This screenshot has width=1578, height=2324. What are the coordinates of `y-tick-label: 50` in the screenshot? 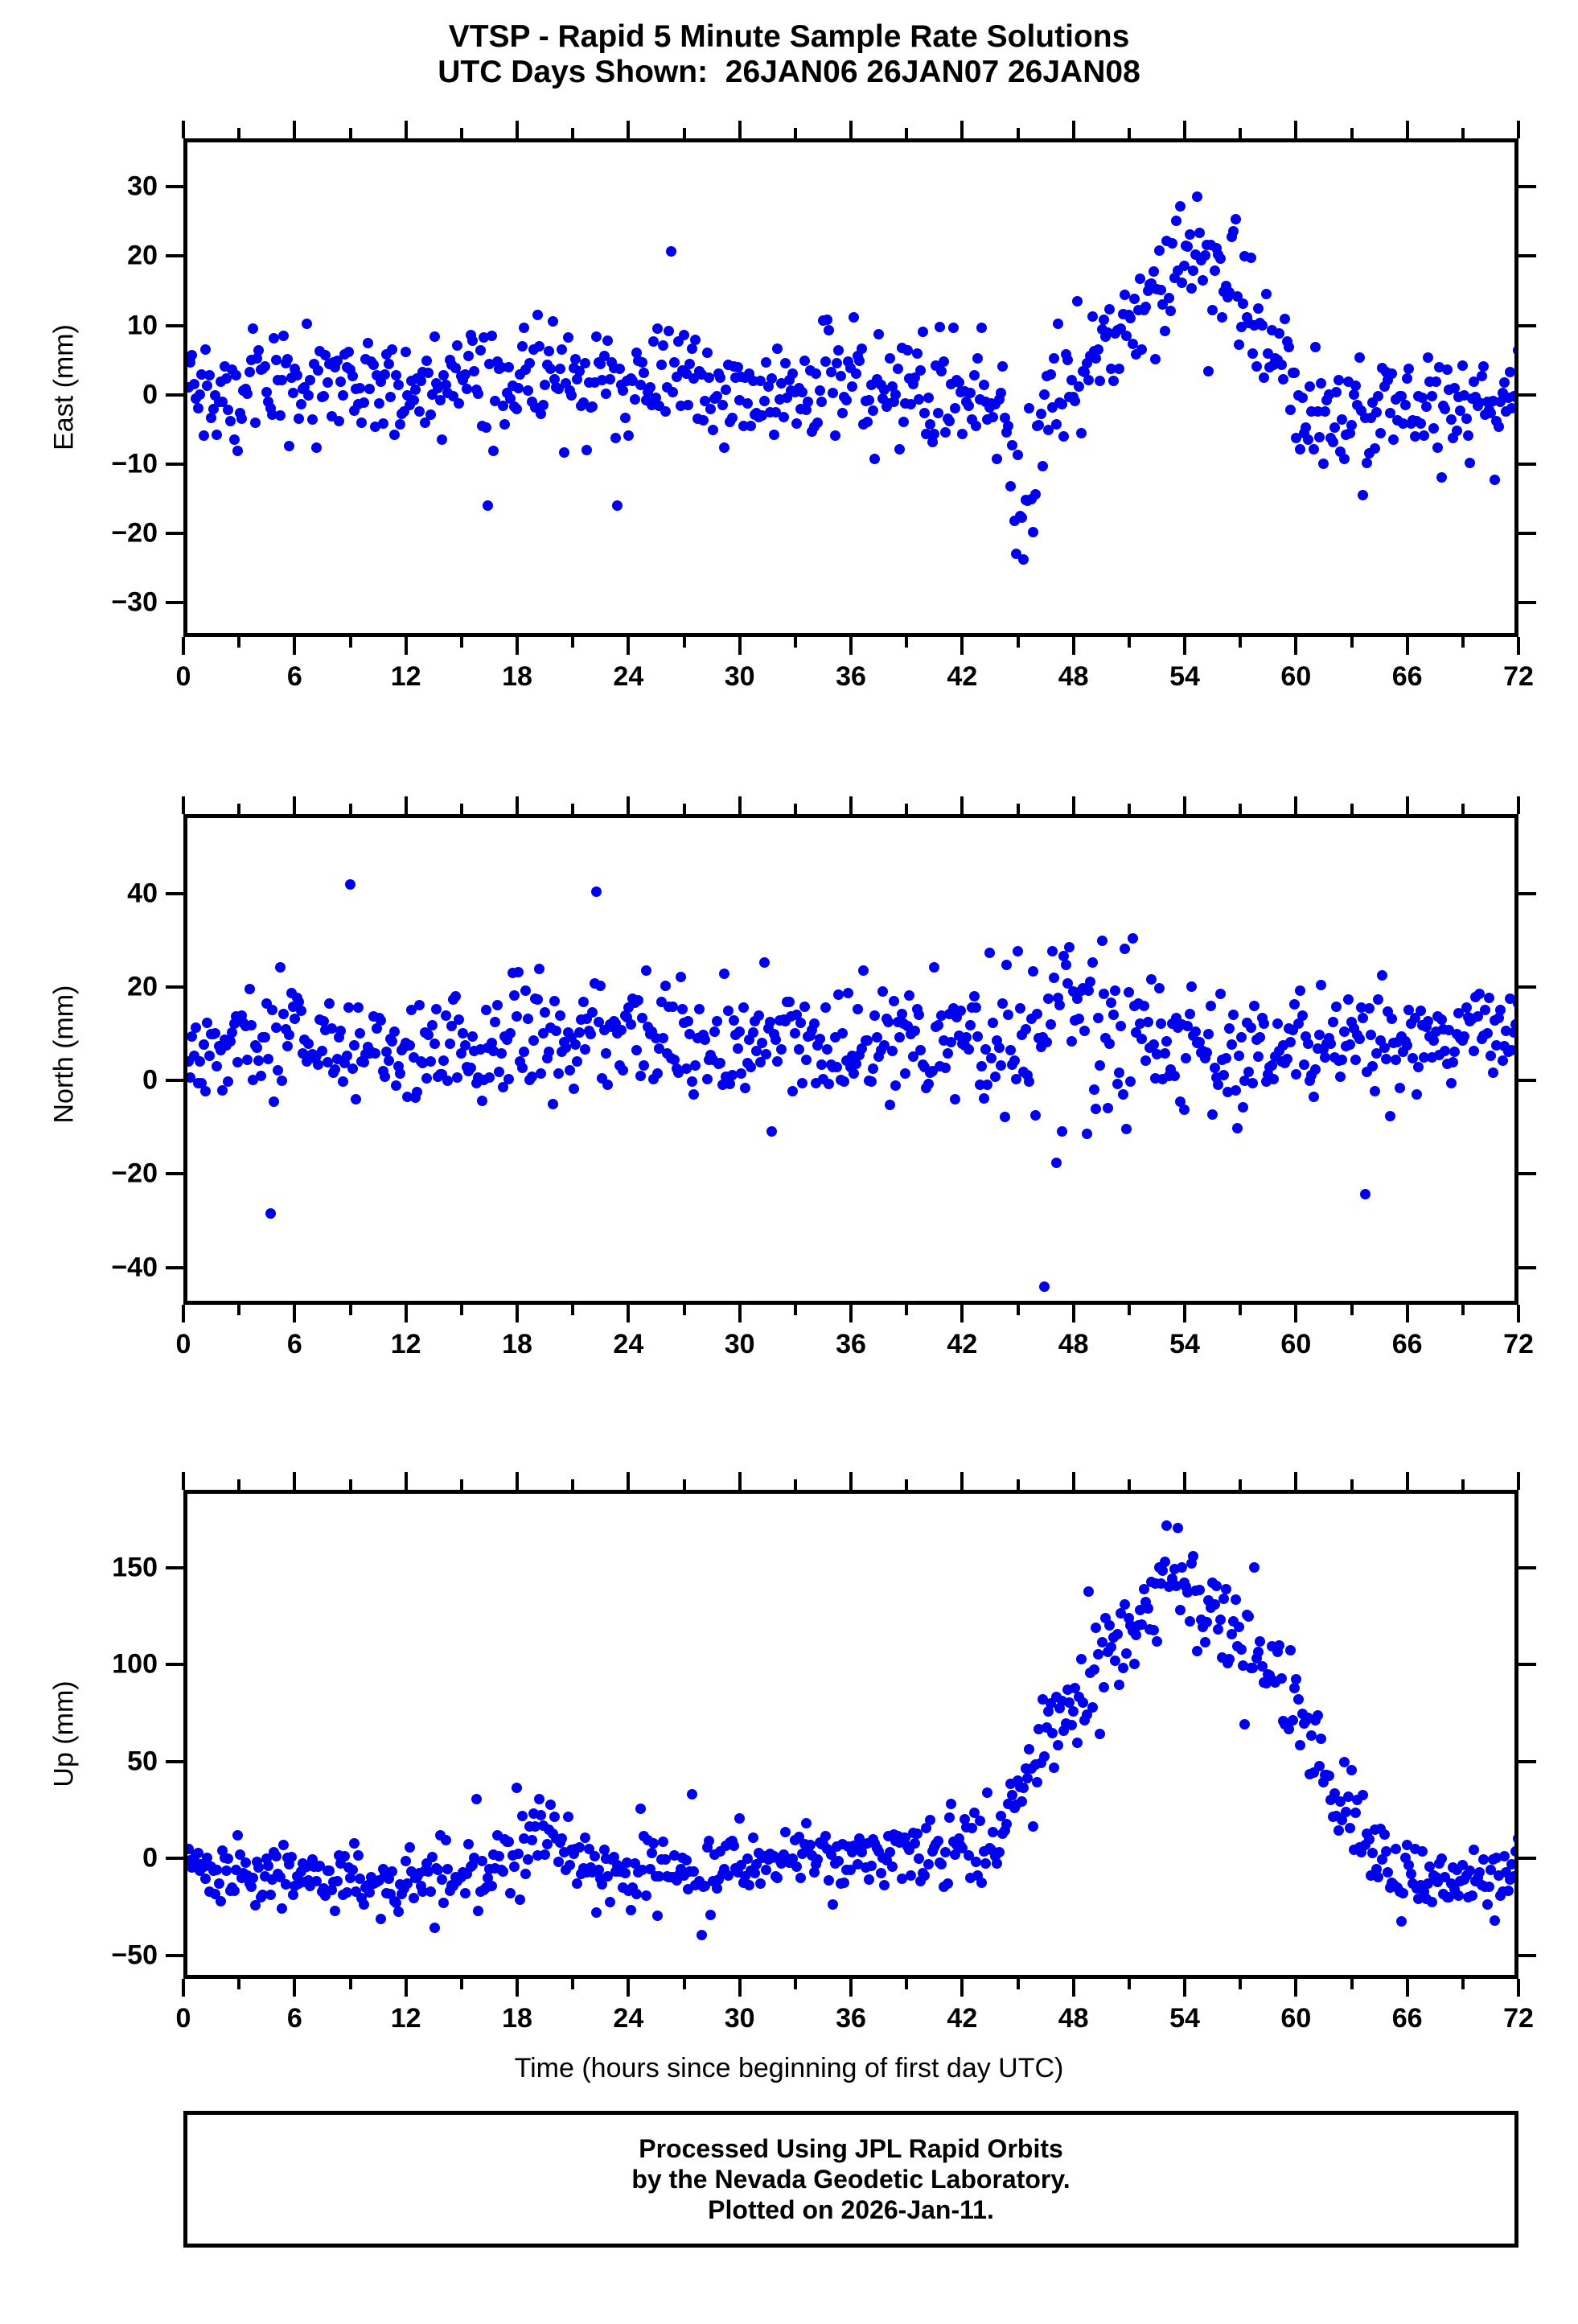 It's located at (143, 1761).